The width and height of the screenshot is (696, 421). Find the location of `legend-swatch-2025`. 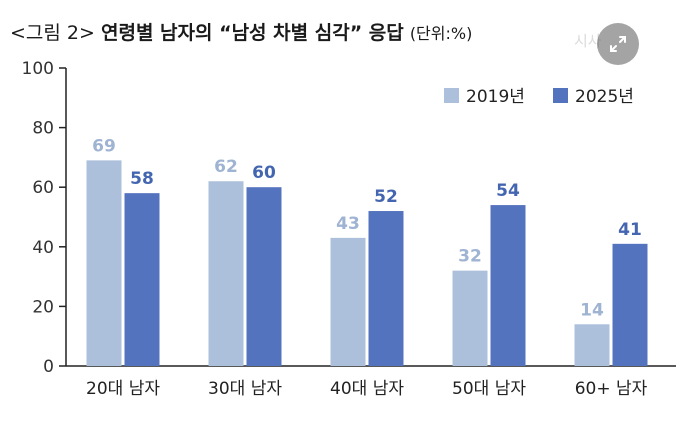

legend-swatch-2025 is located at coordinates (560, 95).